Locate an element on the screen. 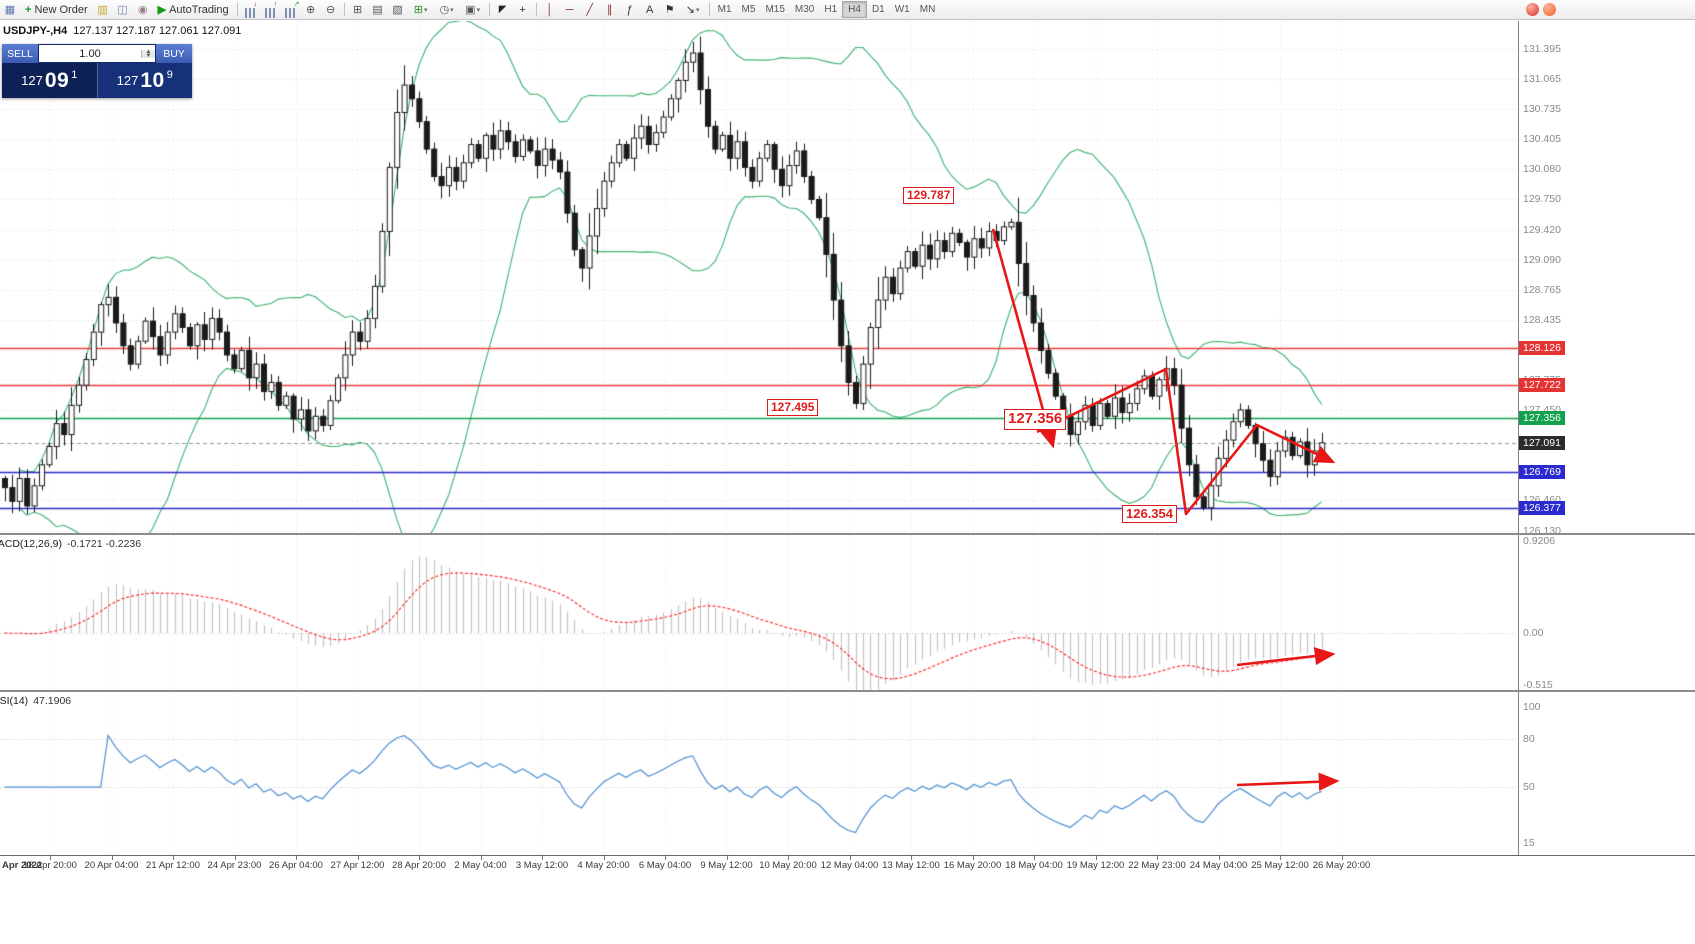 The image size is (1695, 944). new-order-button: + New Order is located at coordinates (56, 9).